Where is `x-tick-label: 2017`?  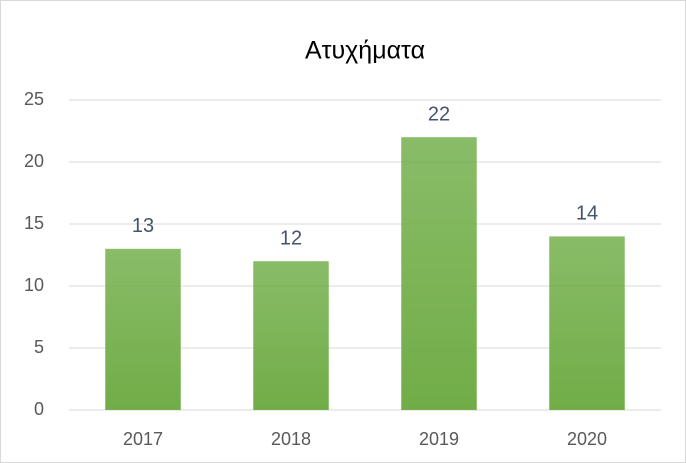 x-tick-label: 2017 is located at coordinates (143, 439).